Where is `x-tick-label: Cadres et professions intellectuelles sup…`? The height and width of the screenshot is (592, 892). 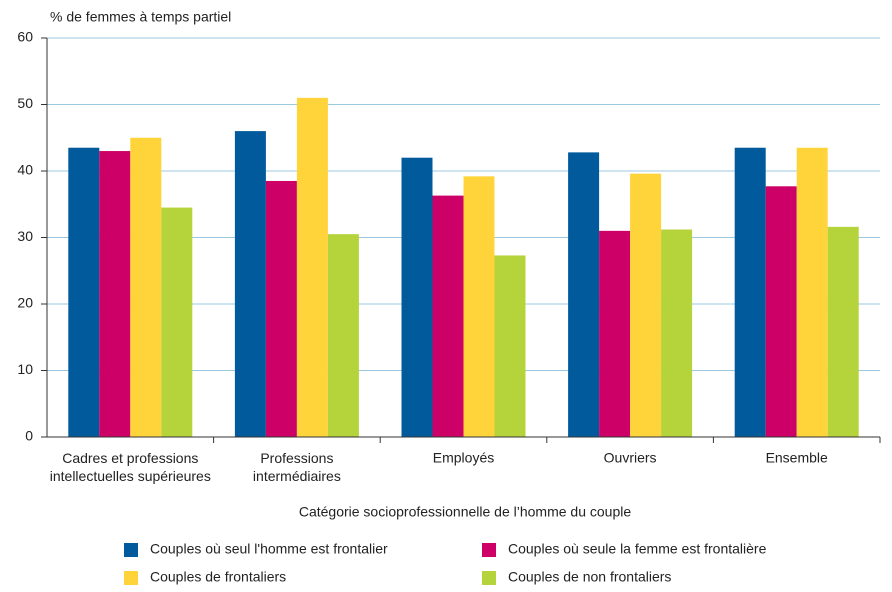
x-tick-label: Cadres et professions intellectuelles sup… is located at coordinates (130, 467).